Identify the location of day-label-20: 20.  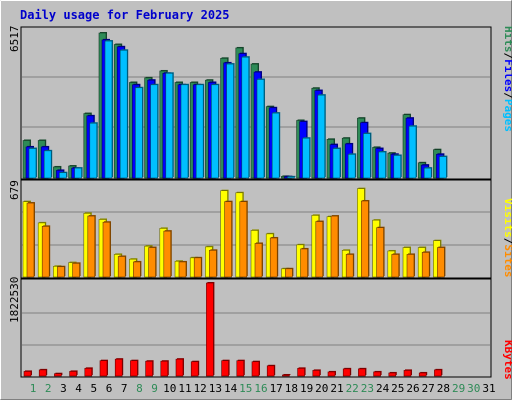
(321, 388).